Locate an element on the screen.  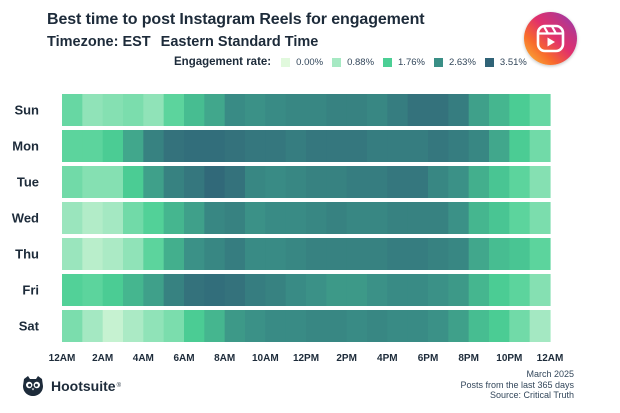
legend-item-3: 2.63% is located at coordinates (454, 62).